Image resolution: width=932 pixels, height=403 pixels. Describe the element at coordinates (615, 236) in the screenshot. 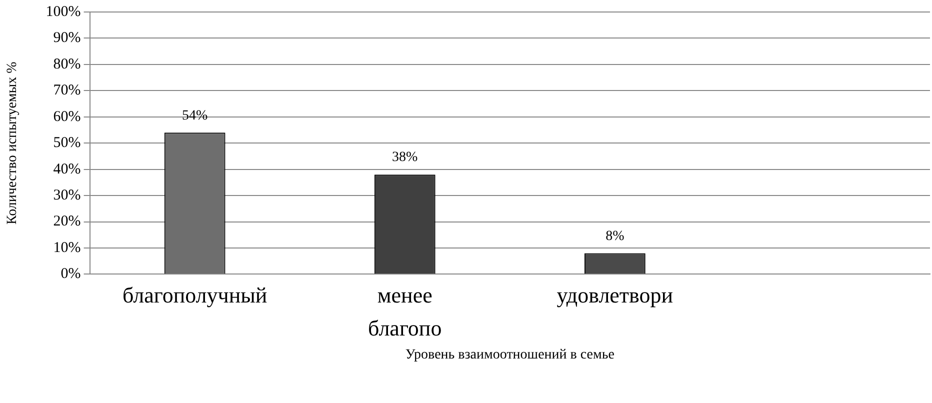

I see `data-label: 8%` at that location.